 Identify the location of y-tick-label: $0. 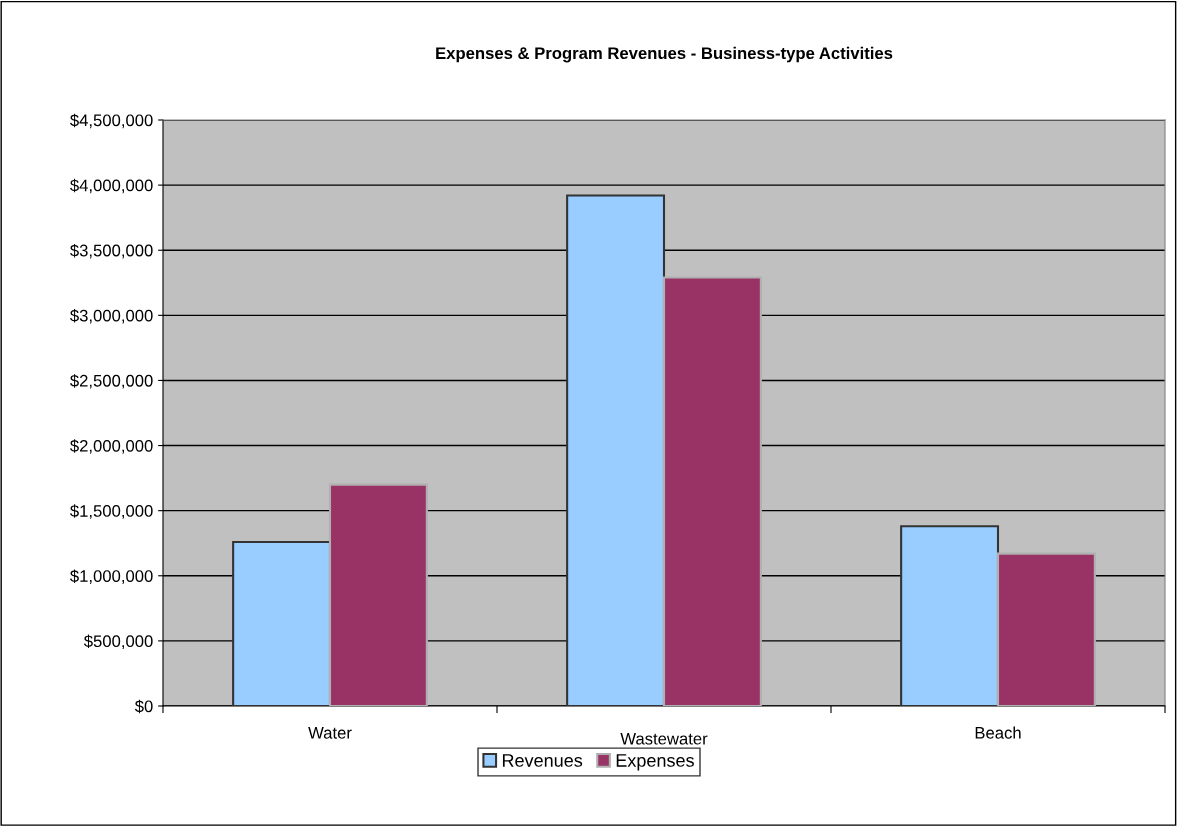
(143, 706).